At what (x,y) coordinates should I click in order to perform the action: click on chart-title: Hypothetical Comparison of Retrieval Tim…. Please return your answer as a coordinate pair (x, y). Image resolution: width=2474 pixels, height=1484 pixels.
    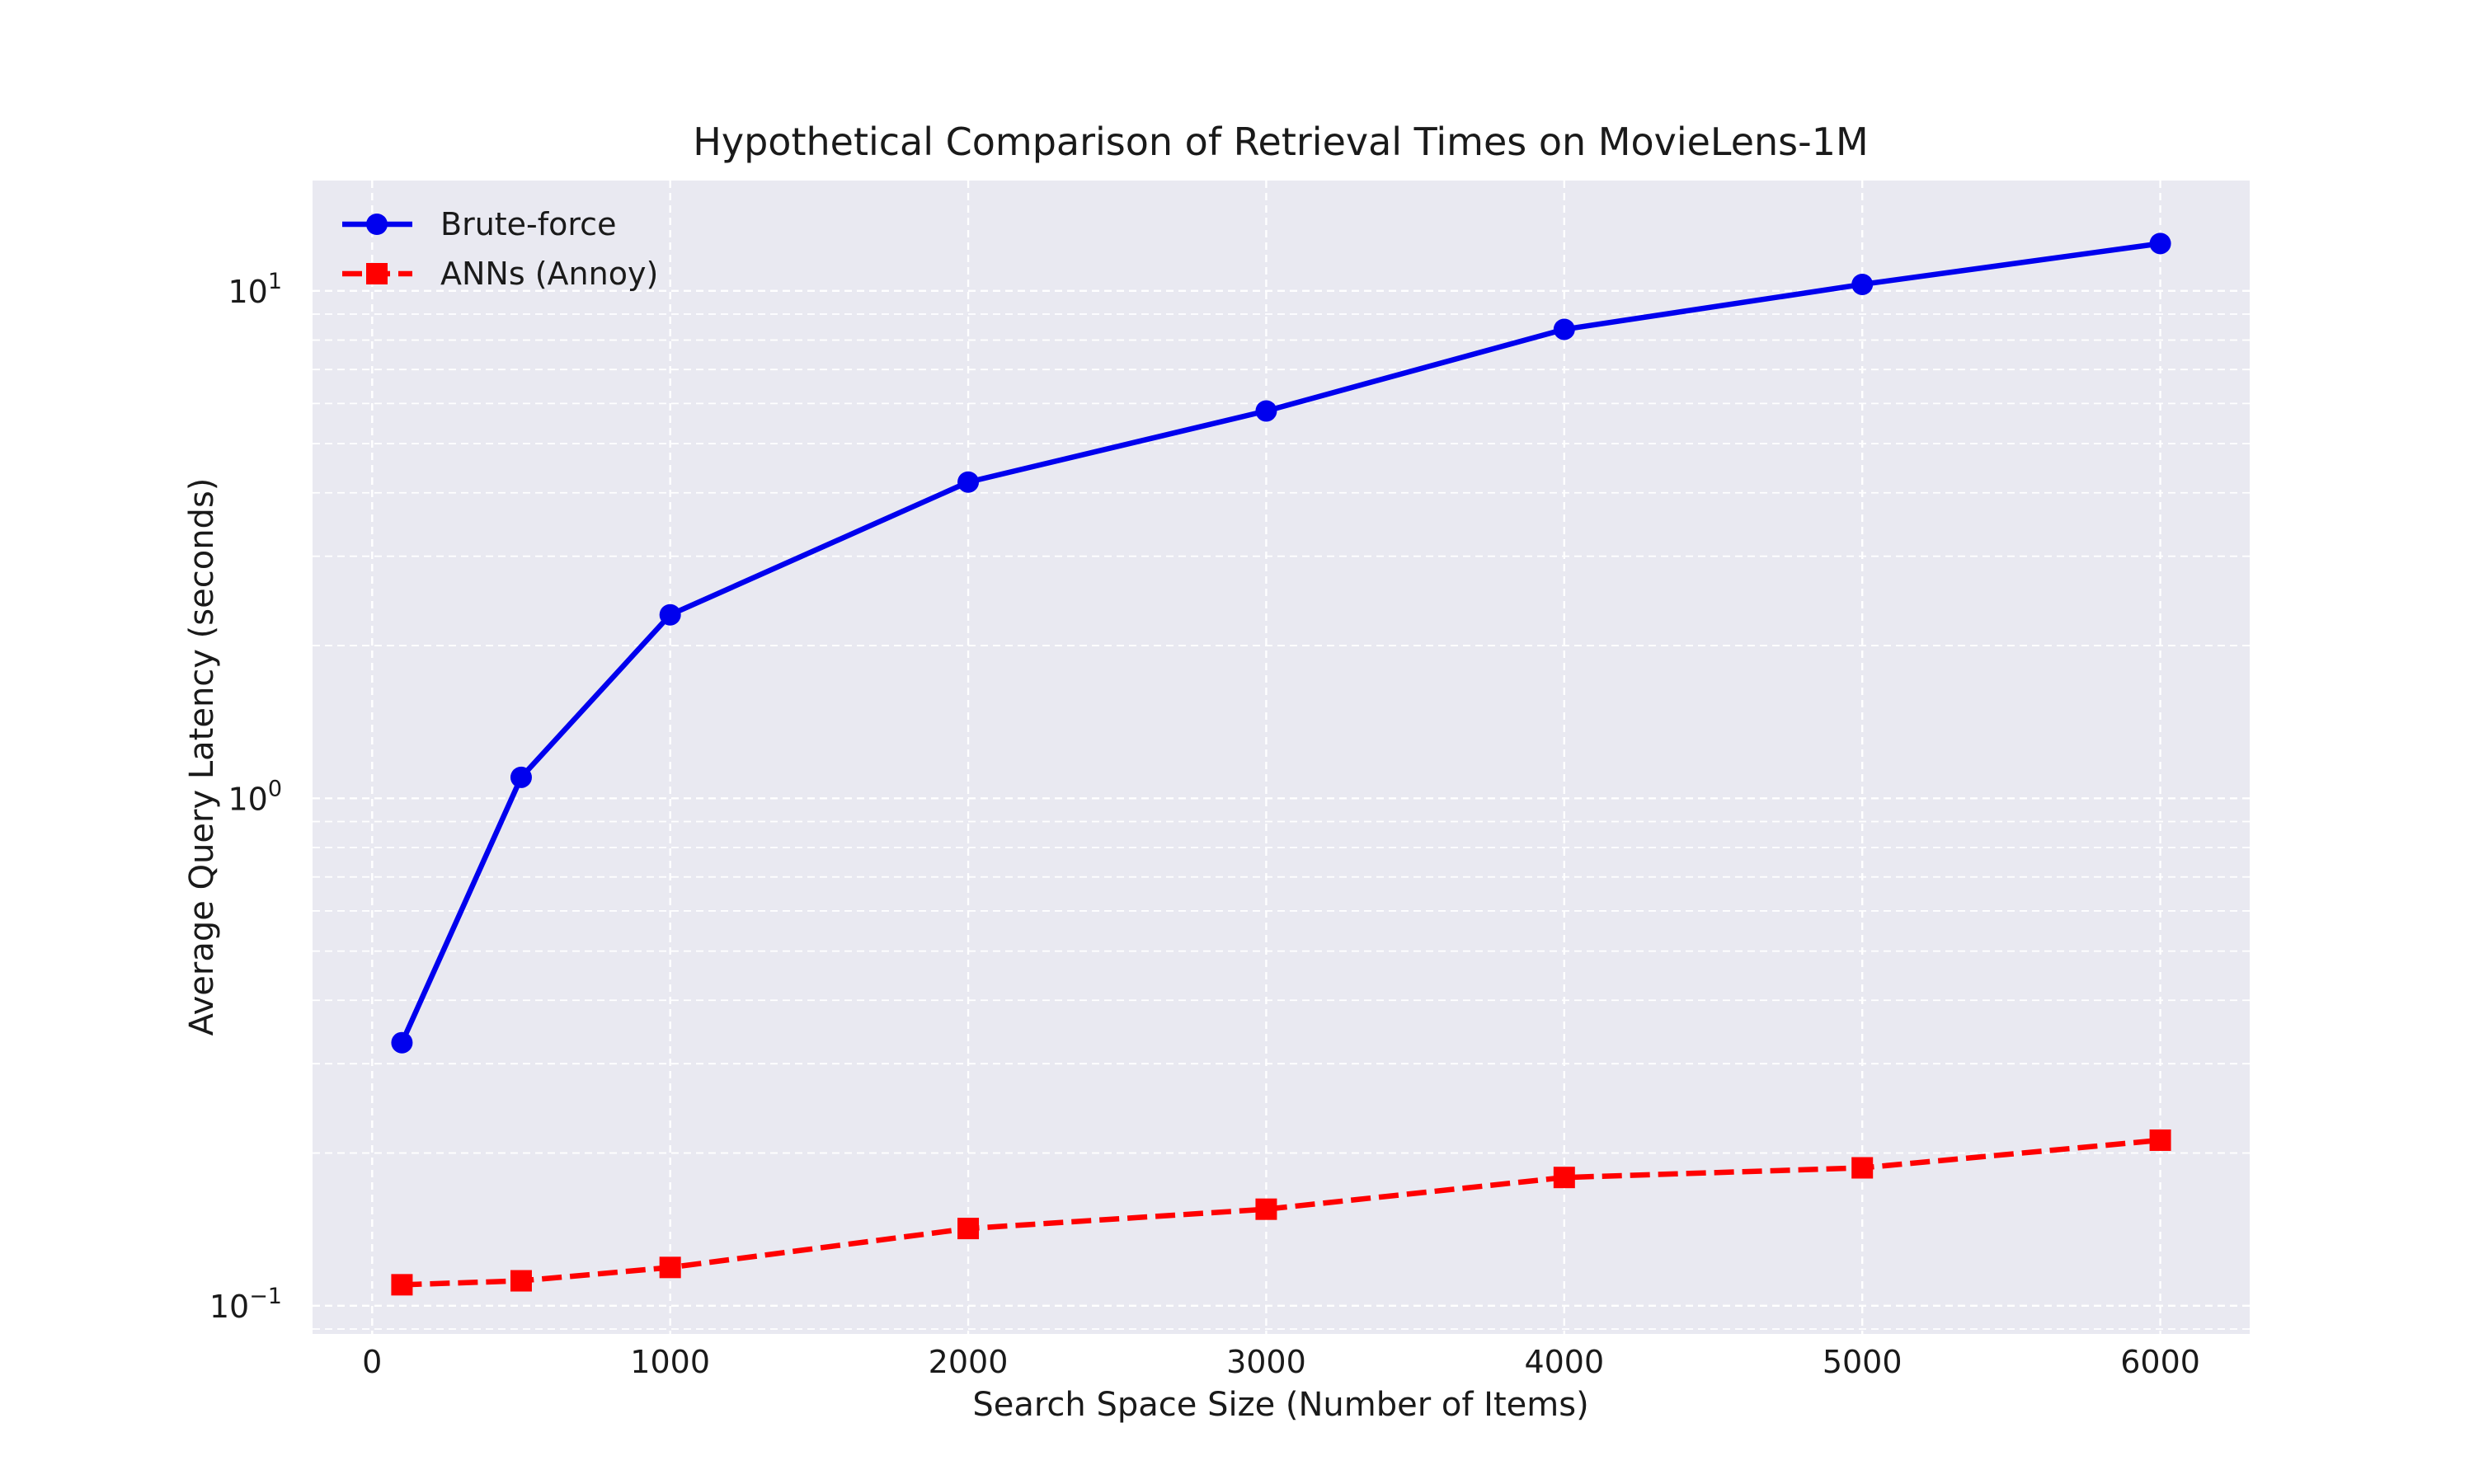
    Looking at the image, I should click on (1280, 142).